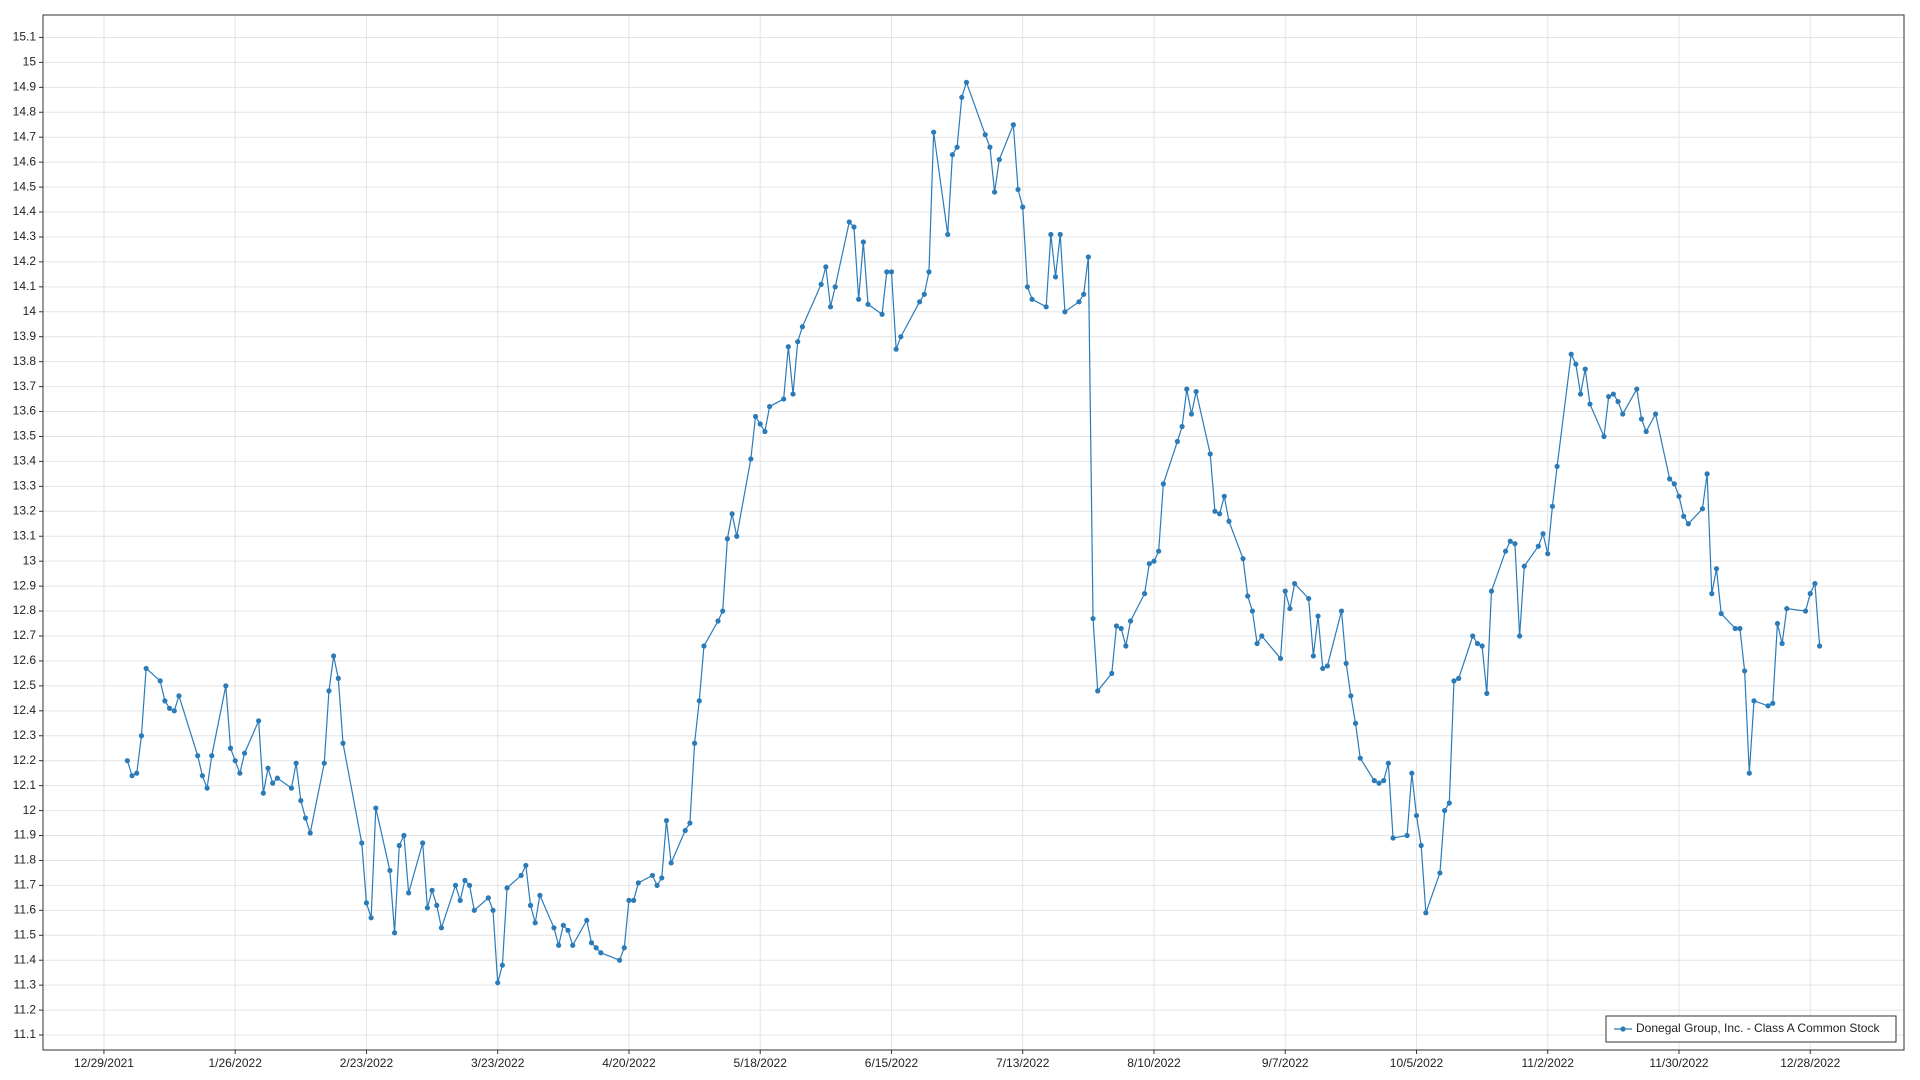 The width and height of the screenshot is (1920, 1080). Describe the element at coordinates (1285, 1063) in the screenshot. I see `x-tick-label: 9/7/2022` at that location.